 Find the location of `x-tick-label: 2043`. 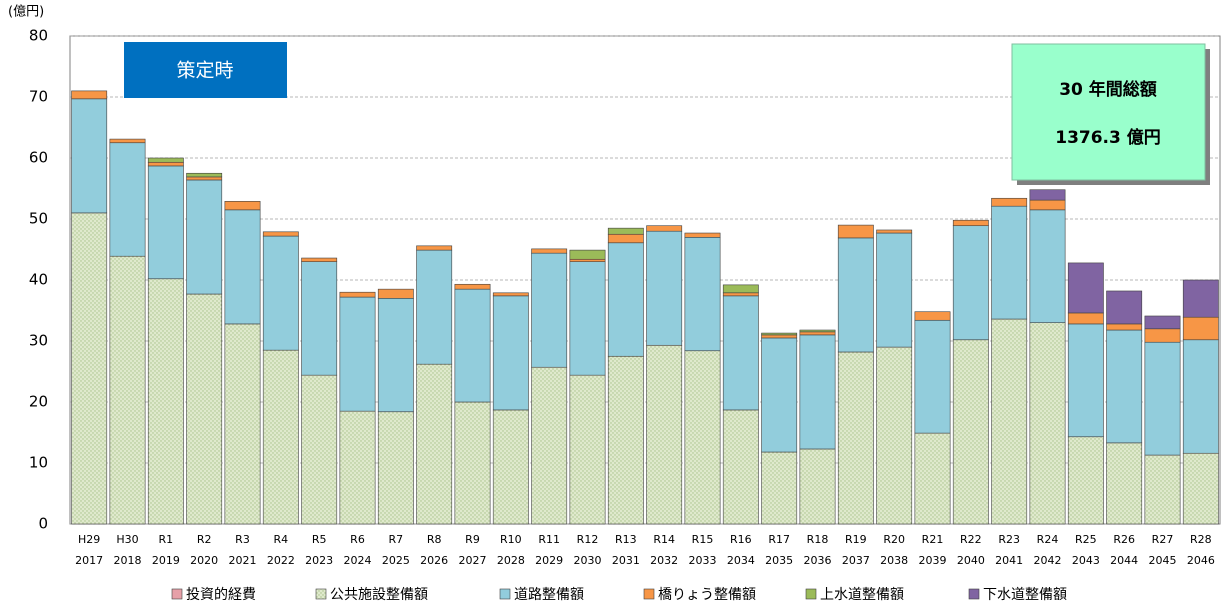

x-tick-label: 2043 is located at coordinates (1086, 560).